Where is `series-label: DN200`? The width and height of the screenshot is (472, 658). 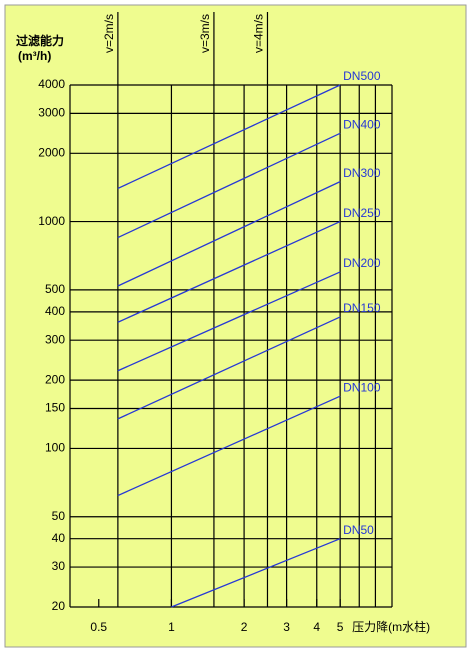 series-label: DN200 is located at coordinates (362, 263).